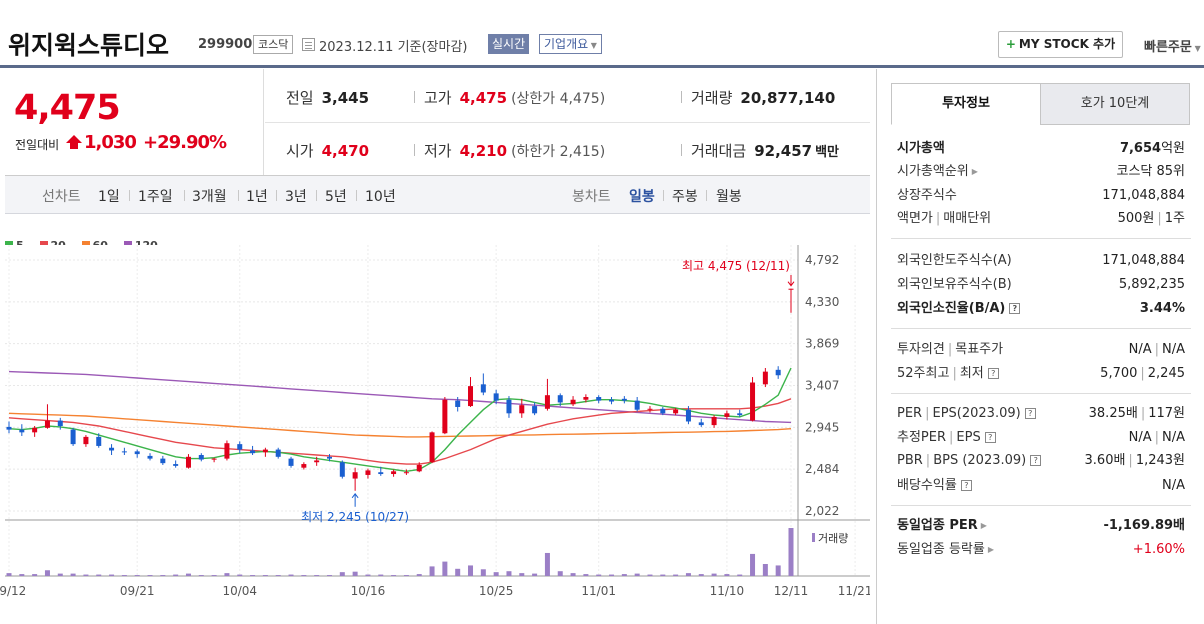 This screenshot has height=624, width=1204. Describe the element at coordinates (1060, 44) in the screenshot. I see `add-mystock-button: + MY STOCK 추가` at that location.